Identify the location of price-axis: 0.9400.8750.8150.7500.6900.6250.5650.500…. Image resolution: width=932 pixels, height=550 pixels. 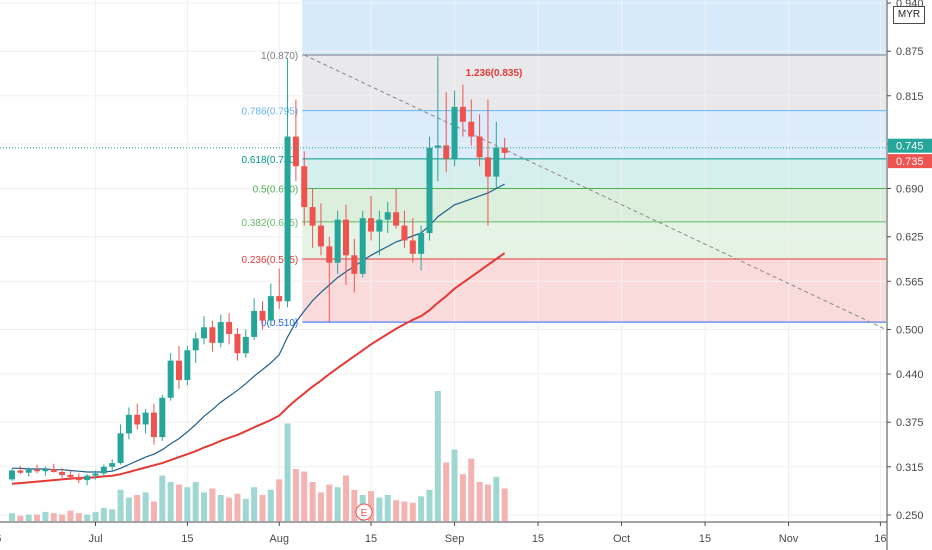
(909, 275).